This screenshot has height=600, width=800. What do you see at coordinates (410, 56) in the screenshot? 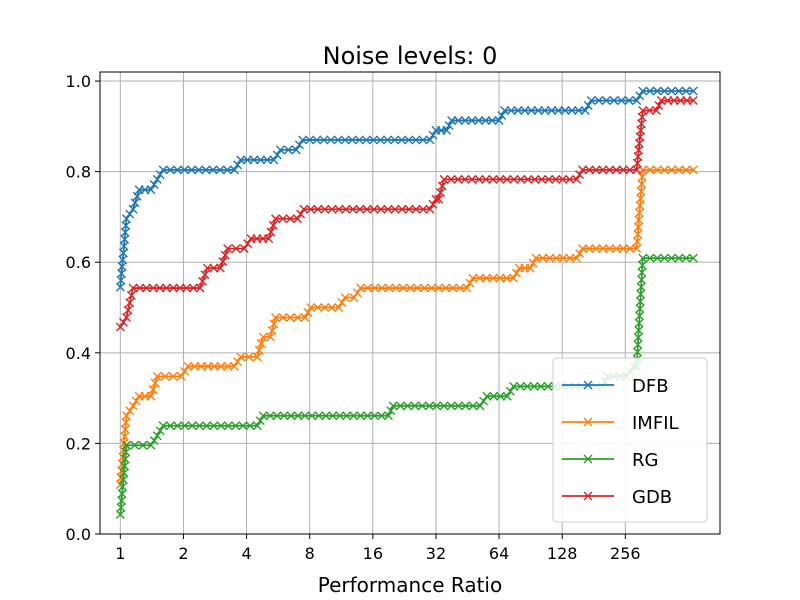
I see `chart-title: Noise levels: 0` at bounding box center [410, 56].